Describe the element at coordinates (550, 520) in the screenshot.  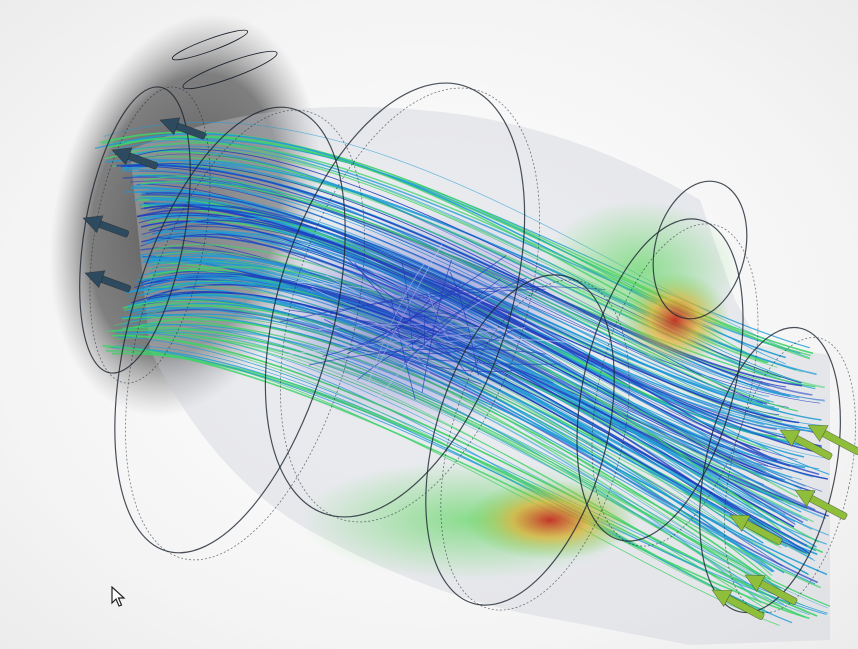
I see `high-velocity-region-lower` at that location.